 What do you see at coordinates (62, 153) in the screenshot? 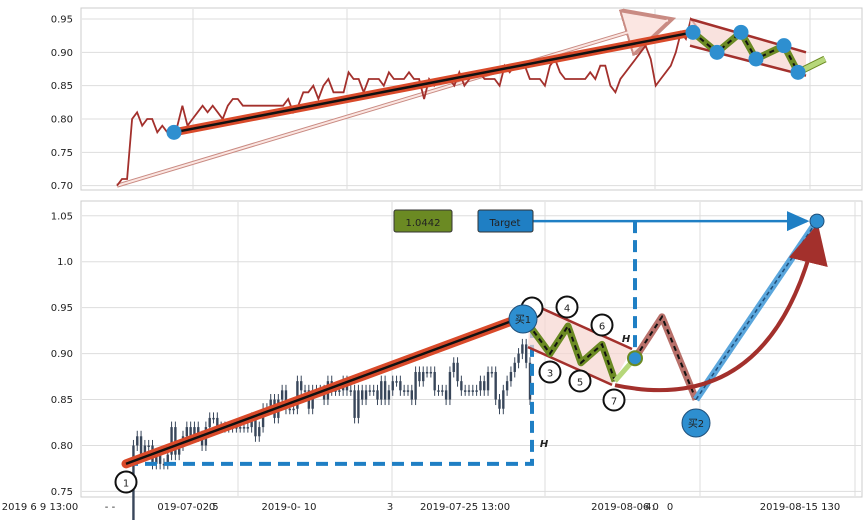
I see `top-y-tick-label: 0.75` at bounding box center [62, 153].